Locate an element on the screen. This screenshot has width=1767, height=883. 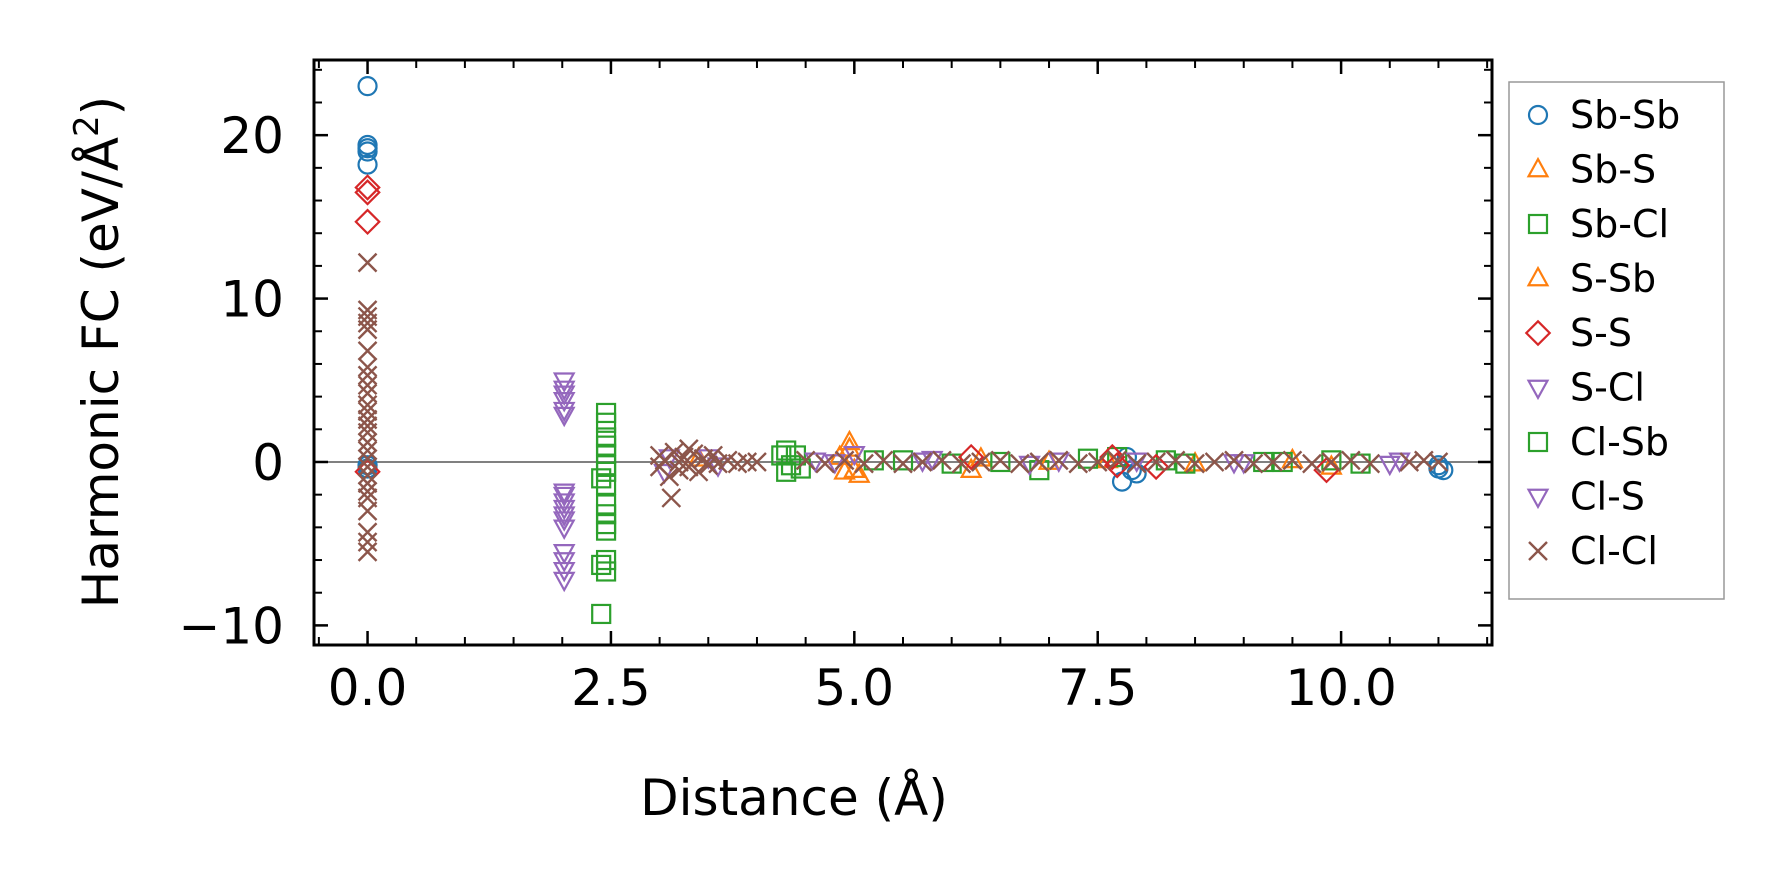
legend-frame is located at coordinates (1616, 340).